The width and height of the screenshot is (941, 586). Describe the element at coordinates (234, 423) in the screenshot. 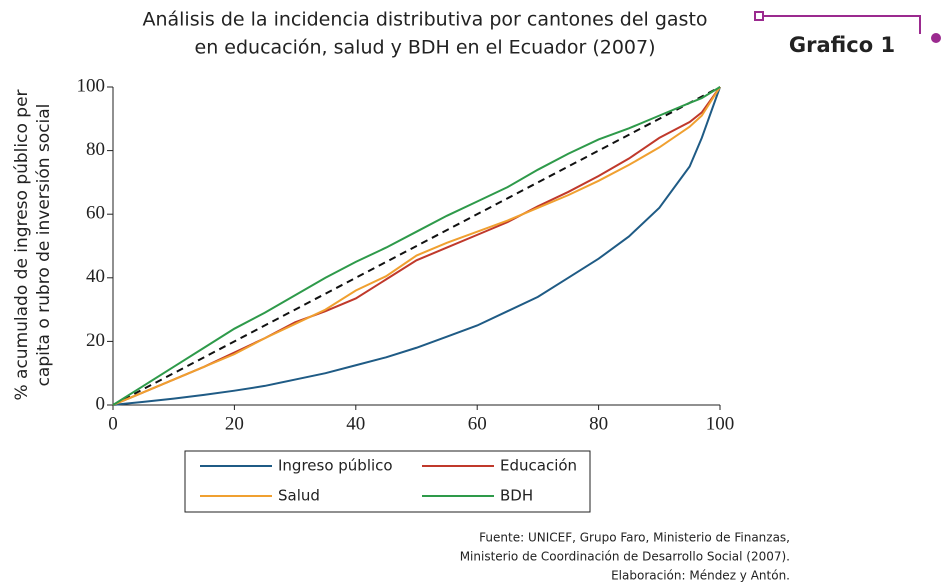

I see `x-tick-label: 20` at that location.